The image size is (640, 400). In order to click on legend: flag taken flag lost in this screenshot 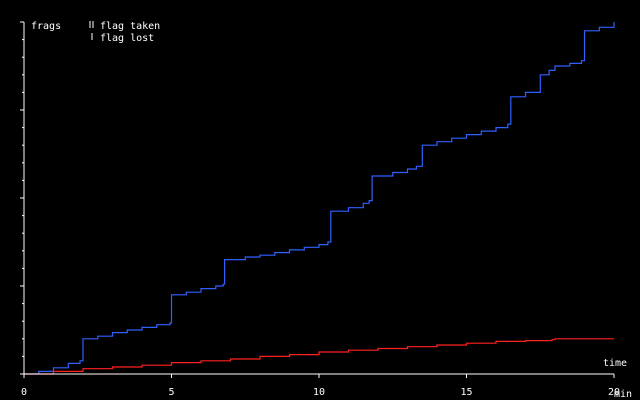, I will do `click(124, 32)`.